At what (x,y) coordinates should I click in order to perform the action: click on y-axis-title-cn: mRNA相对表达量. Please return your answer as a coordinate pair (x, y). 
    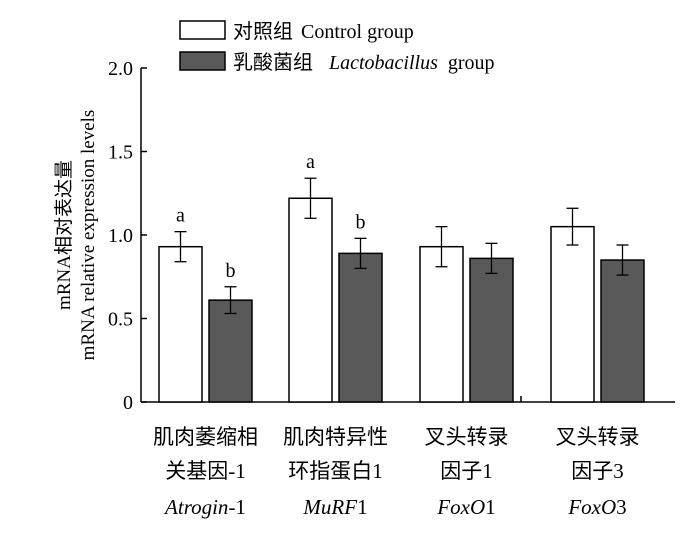
    Looking at the image, I should click on (64, 235).